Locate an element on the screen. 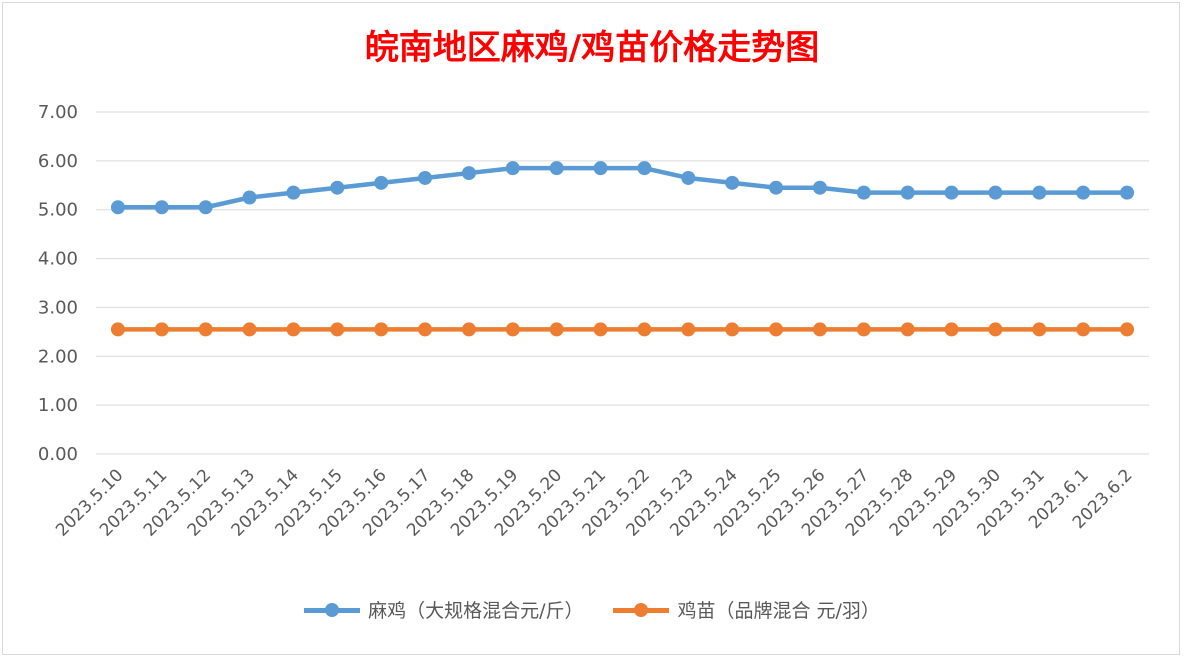 This screenshot has height=659, width=1184. legend-item-series-1: 麻鸡（大规格混合元/斤） is located at coordinates (443, 609).